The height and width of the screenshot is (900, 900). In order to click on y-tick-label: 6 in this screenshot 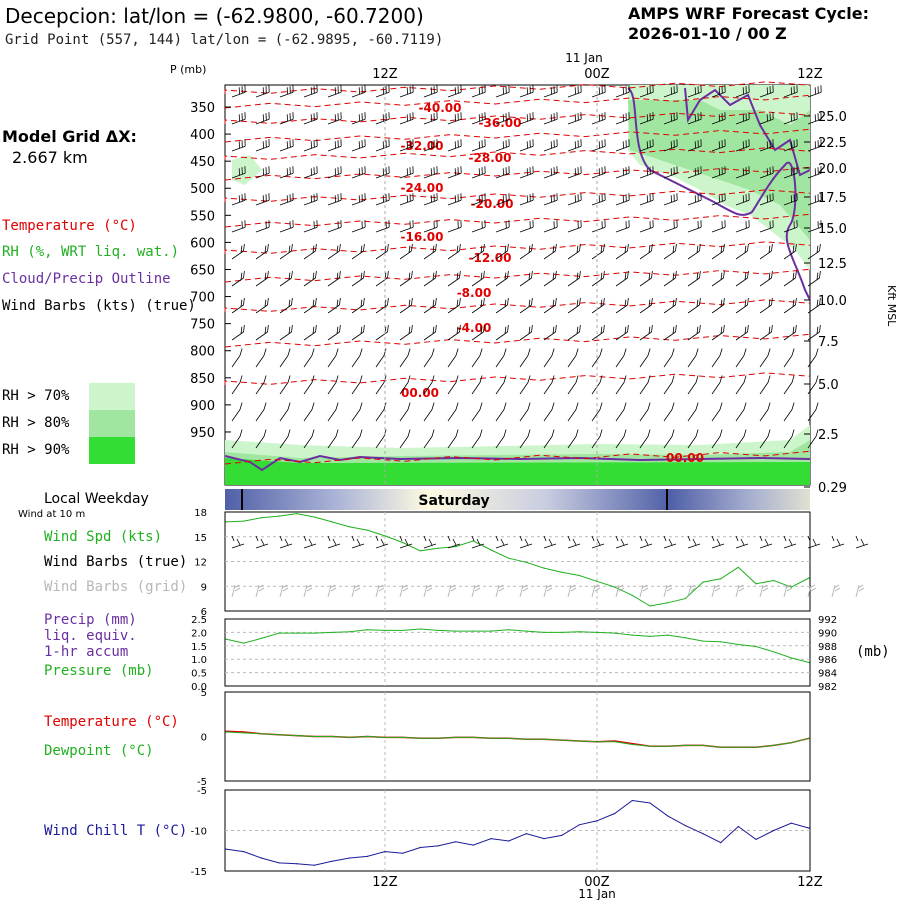, I will do `click(204, 612)`.